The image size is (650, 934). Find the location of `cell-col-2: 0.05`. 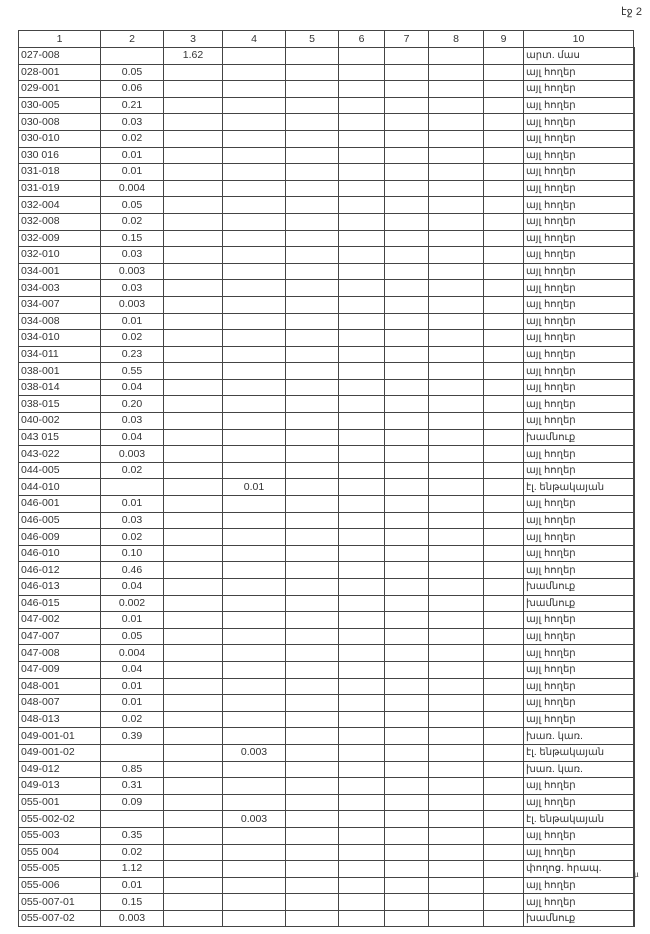

cell-col-2: 0.05 is located at coordinates (132, 205).